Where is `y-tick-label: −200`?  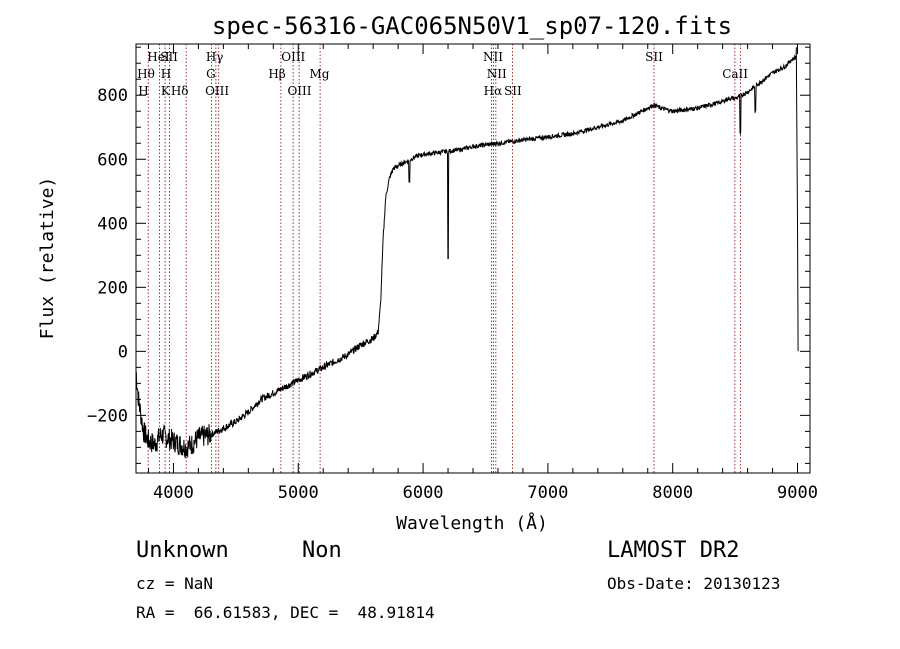 y-tick-label: −200 is located at coordinates (107, 416).